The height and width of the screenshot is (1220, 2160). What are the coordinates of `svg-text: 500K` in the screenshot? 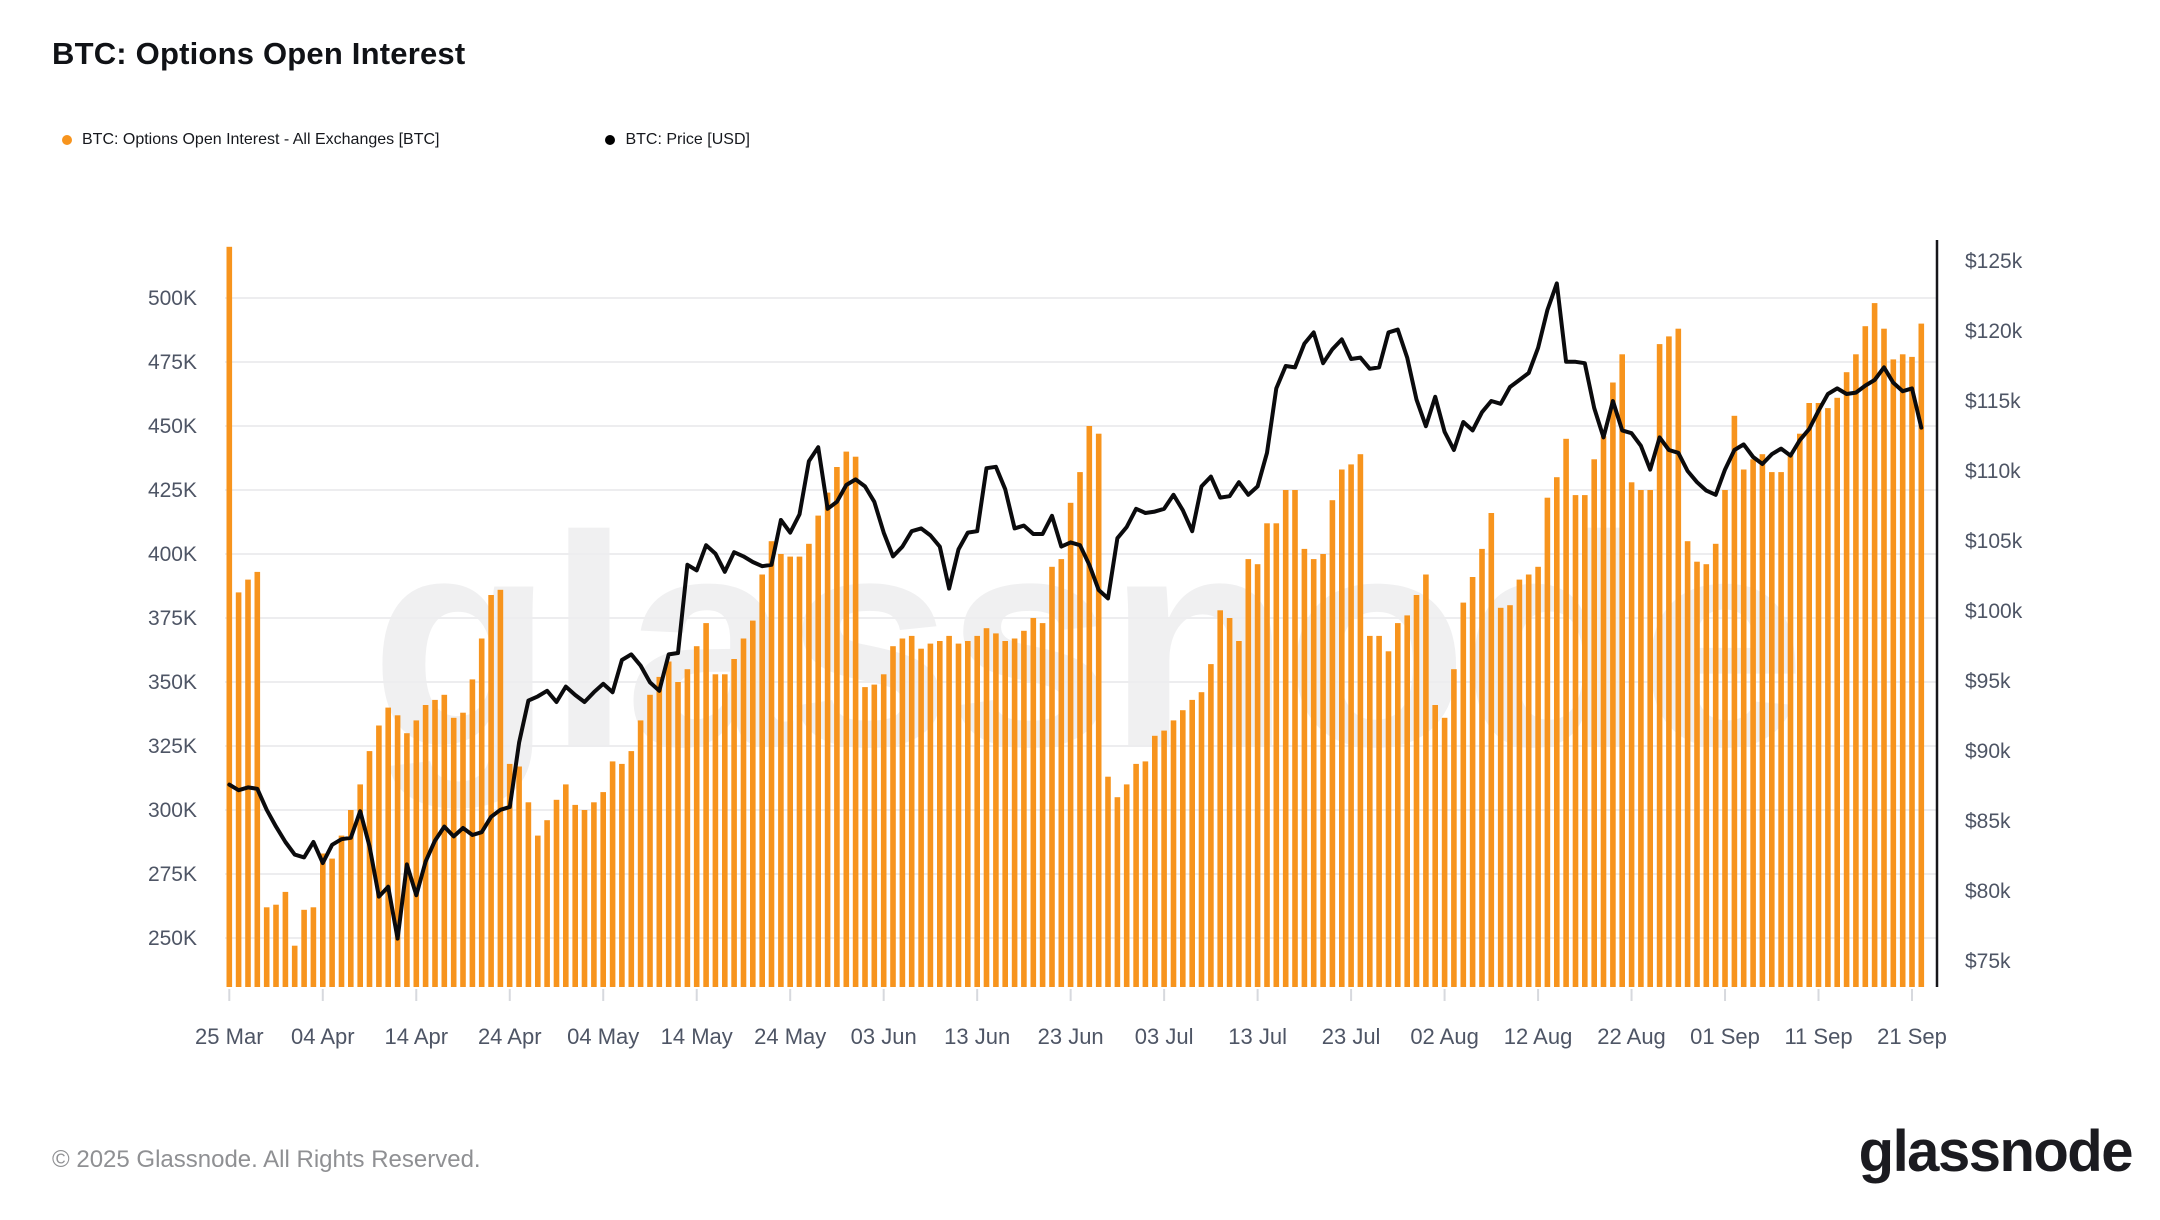 It's located at (172, 298).